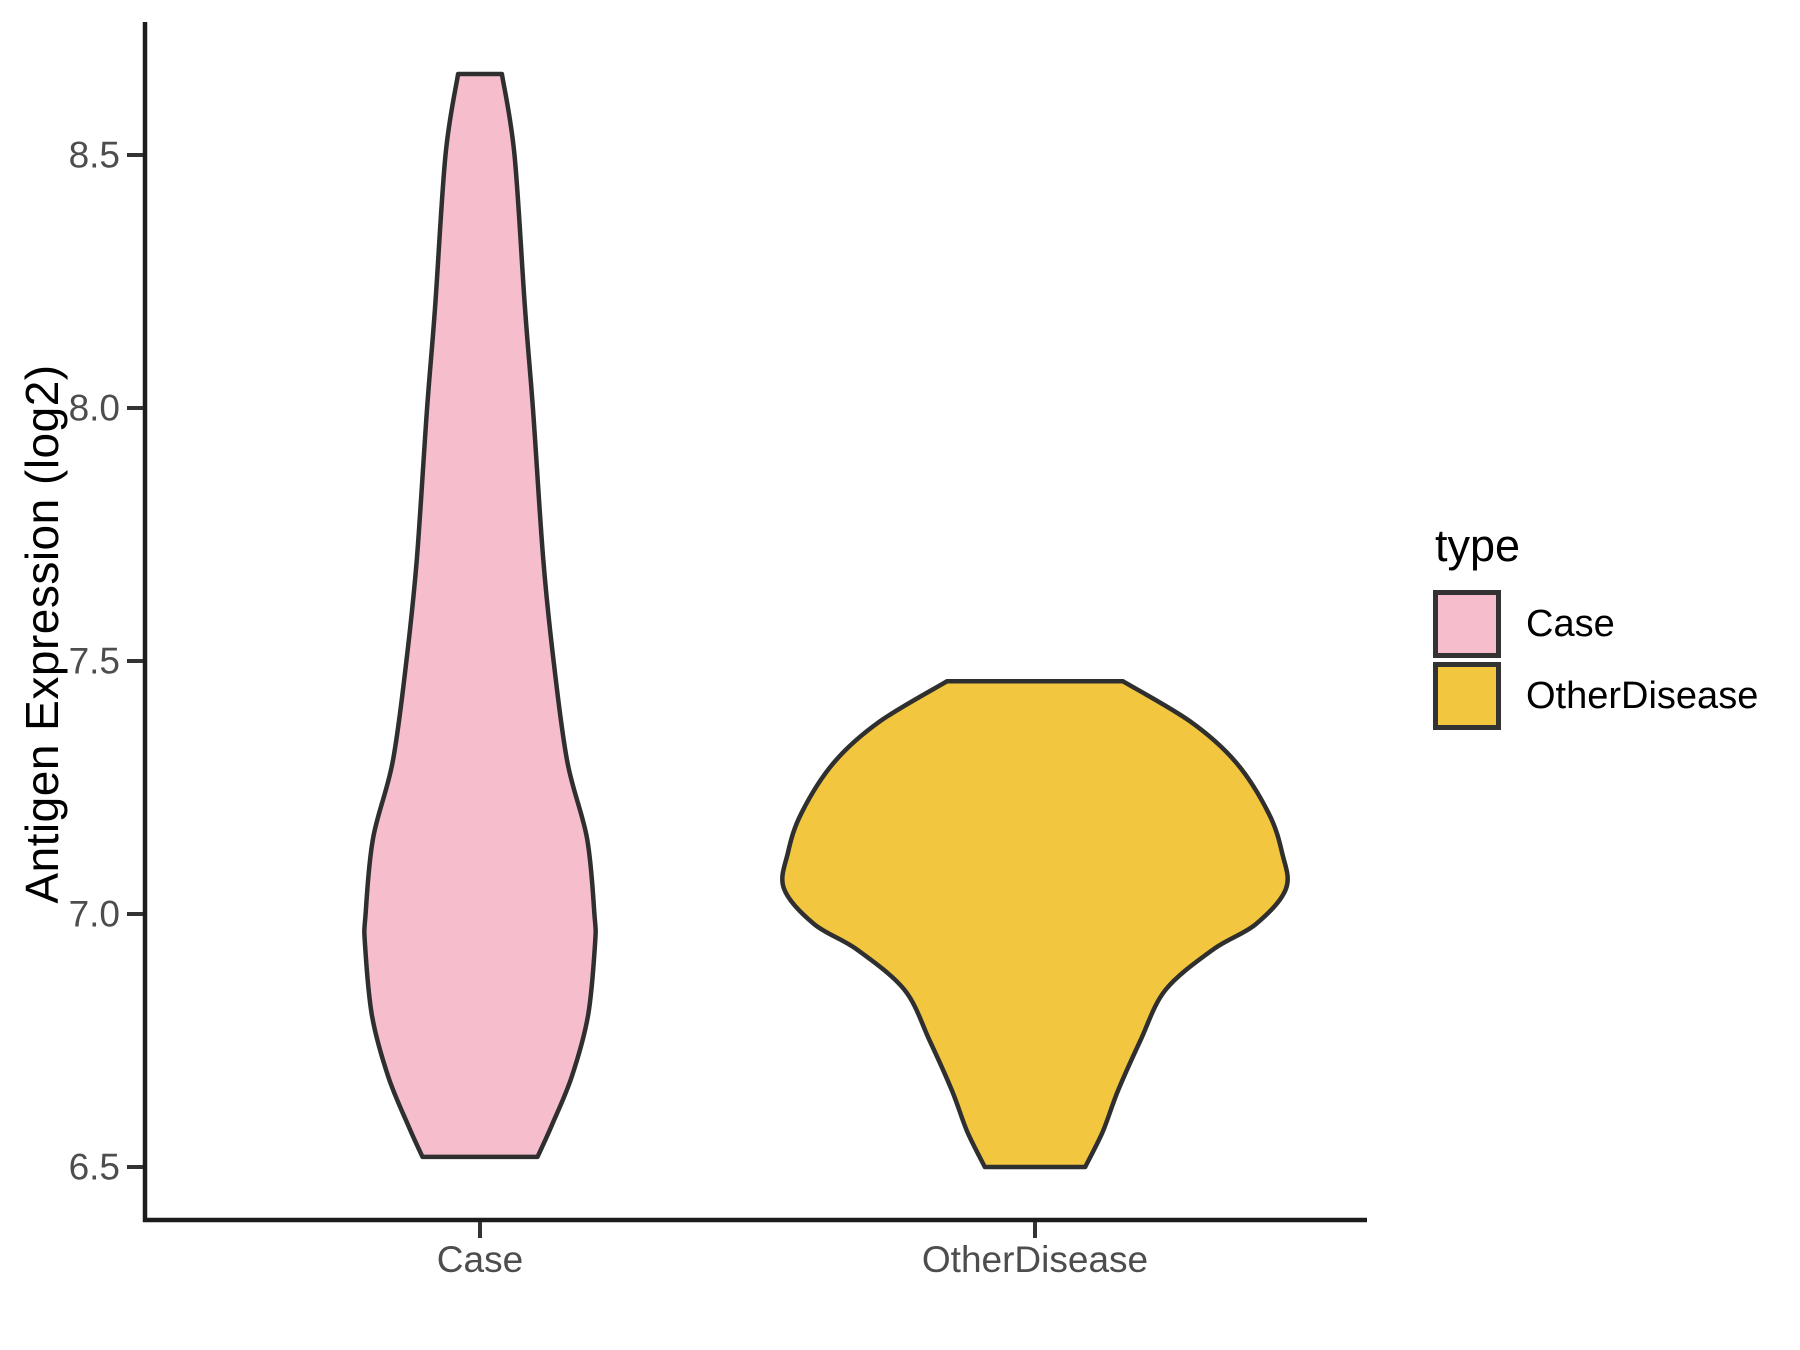  I want to click on legend-item-otherdisease: OtherDisease, so click(1595, 696).